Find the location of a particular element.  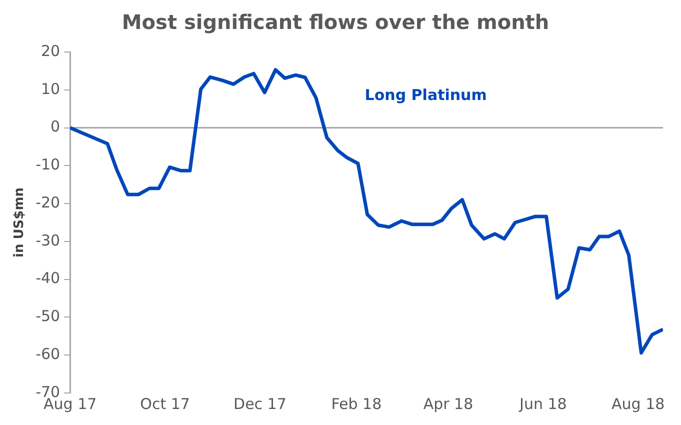

y-tick-label: 20 is located at coordinates (50, 51).